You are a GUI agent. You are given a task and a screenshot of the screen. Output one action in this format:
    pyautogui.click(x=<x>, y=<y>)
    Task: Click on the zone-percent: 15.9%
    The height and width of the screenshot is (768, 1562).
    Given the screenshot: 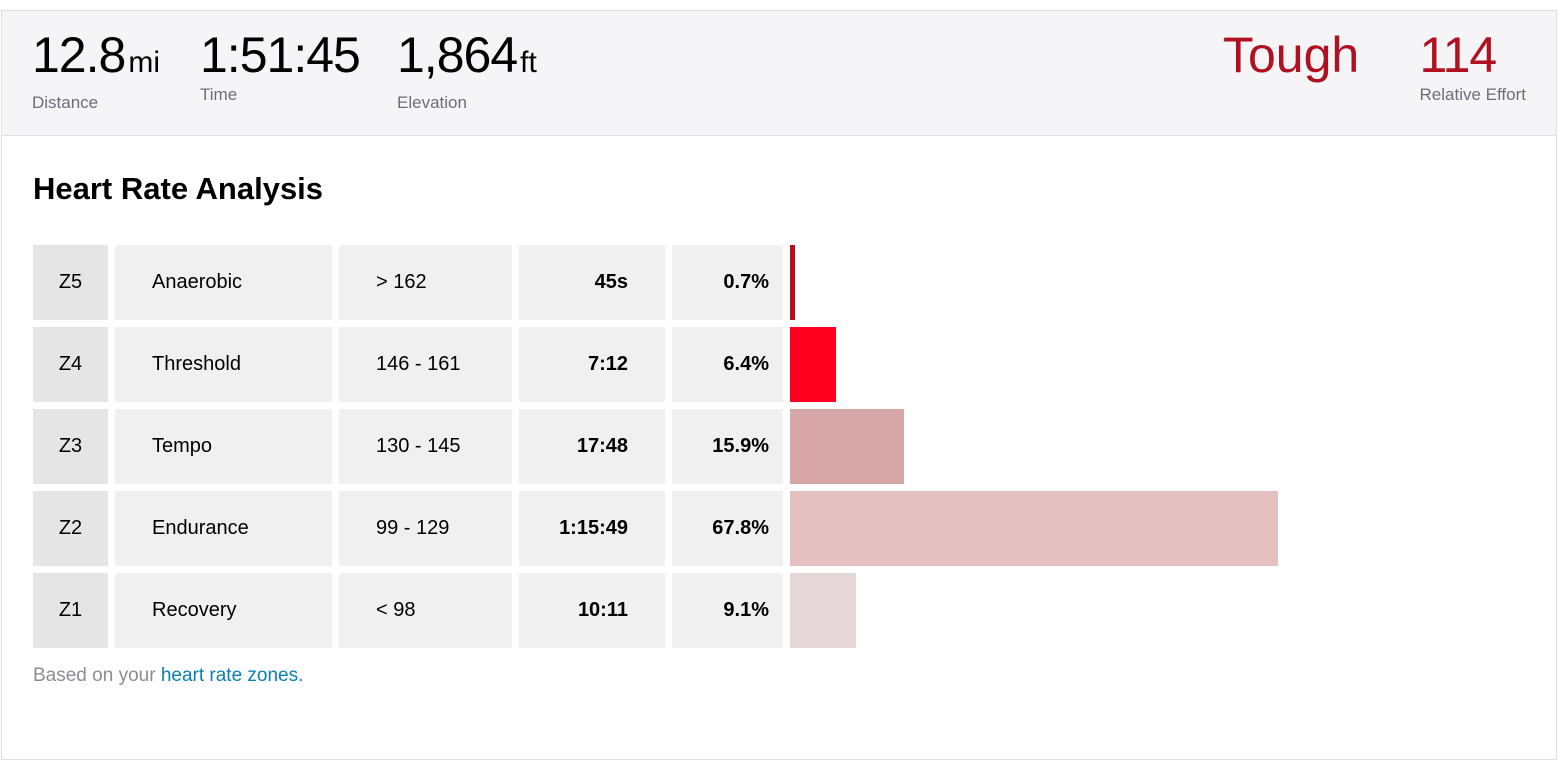 What is the action you would take?
    pyautogui.click(x=727, y=446)
    